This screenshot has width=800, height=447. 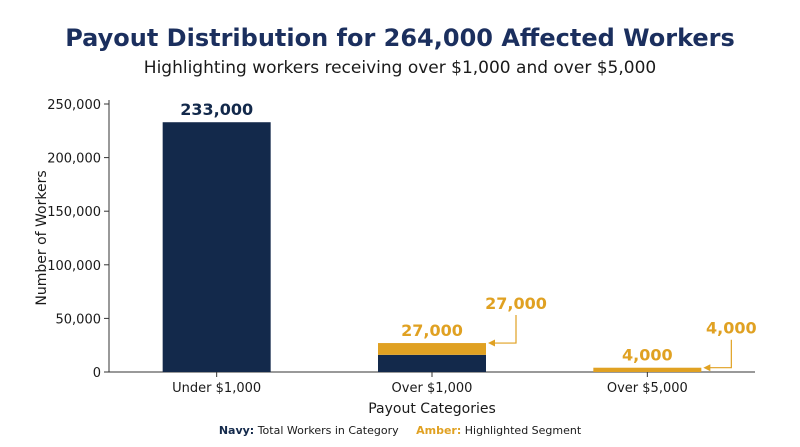 What do you see at coordinates (523, 430) in the screenshot?
I see `legend-label-amber: Highlighted Segment` at bounding box center [523, 430].